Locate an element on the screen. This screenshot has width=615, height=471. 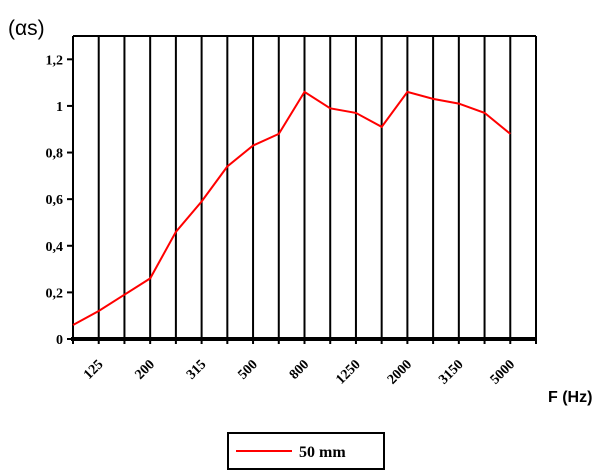
x-tick-label: 3150 is located at coordinates (451, 372).